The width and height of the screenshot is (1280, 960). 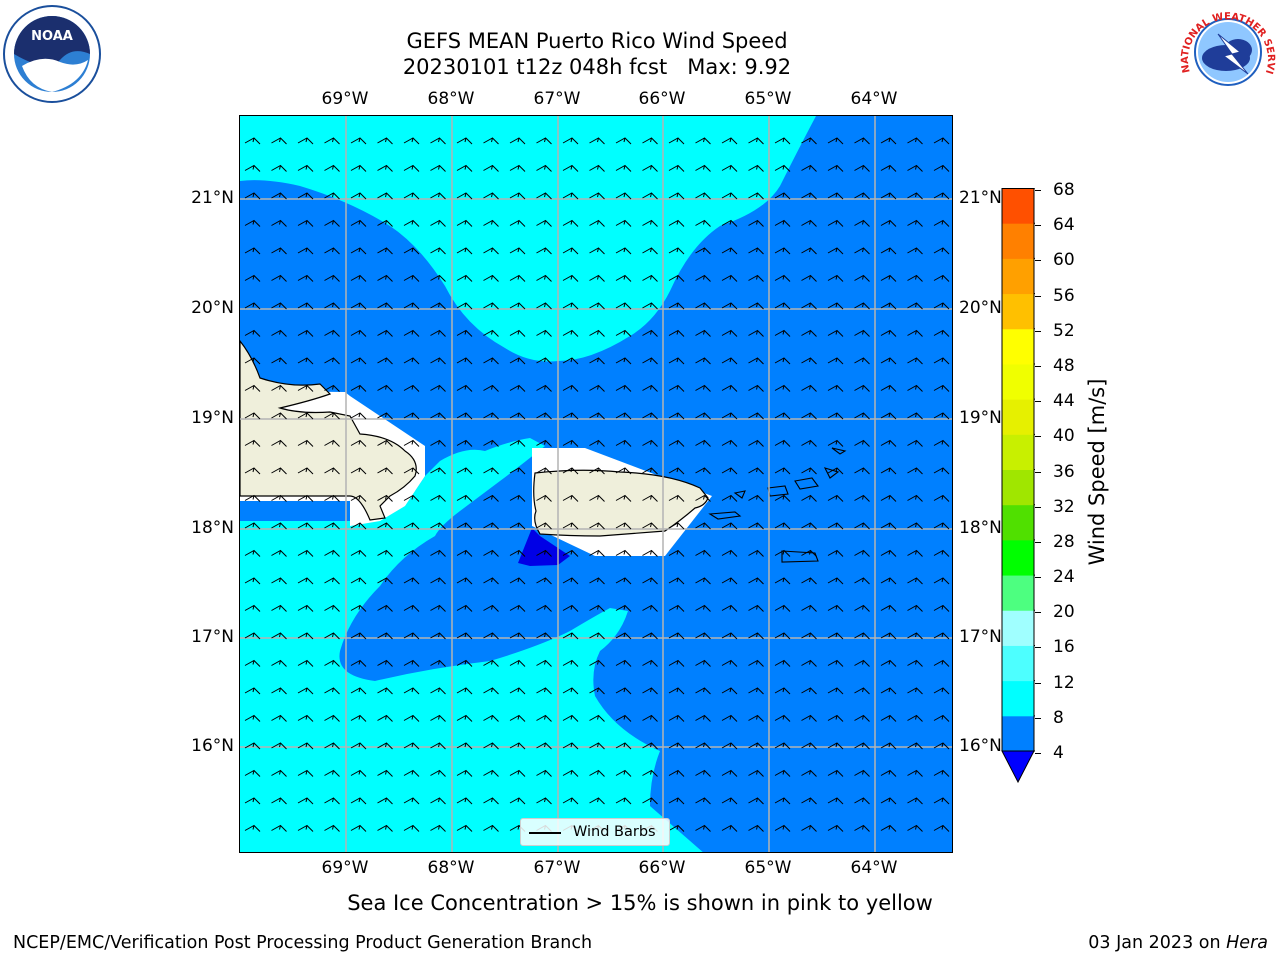 What do you see at coordinates (980, 746) in the screenshot?
I see `lat-label-right: 16°N` at bounding box center [980, 746].